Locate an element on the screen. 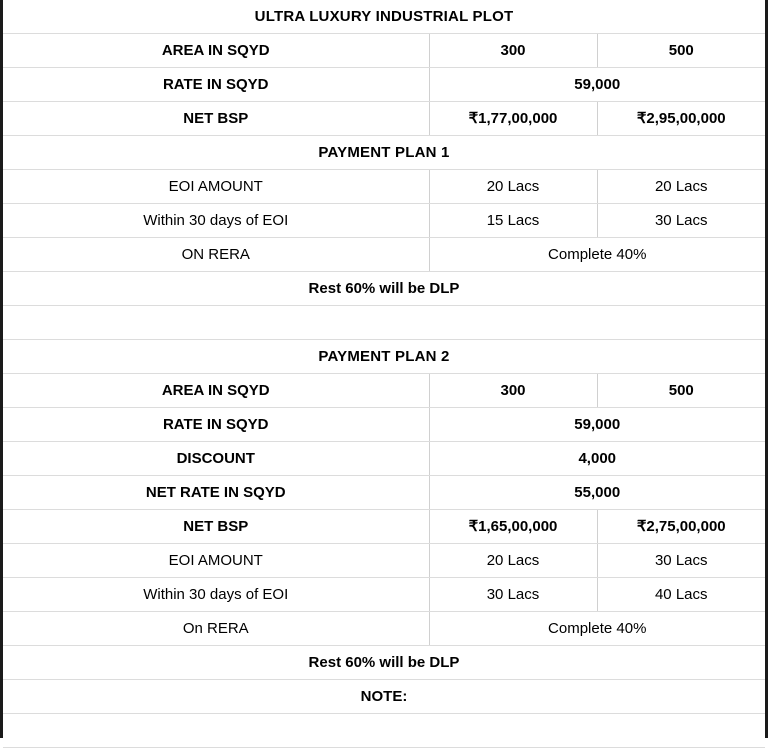 The image size is (768, 748). row-label-plan1-within-30-days: Within 30 days of EOI is located at coordinates (216, 220).